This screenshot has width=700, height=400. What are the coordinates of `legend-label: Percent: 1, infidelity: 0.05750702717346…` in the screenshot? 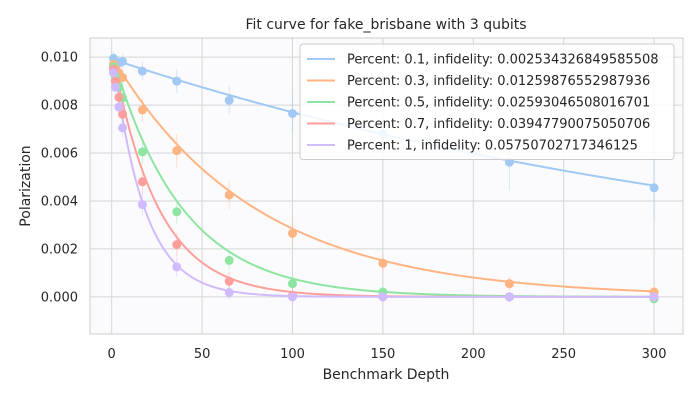 It's located at (492, 146).